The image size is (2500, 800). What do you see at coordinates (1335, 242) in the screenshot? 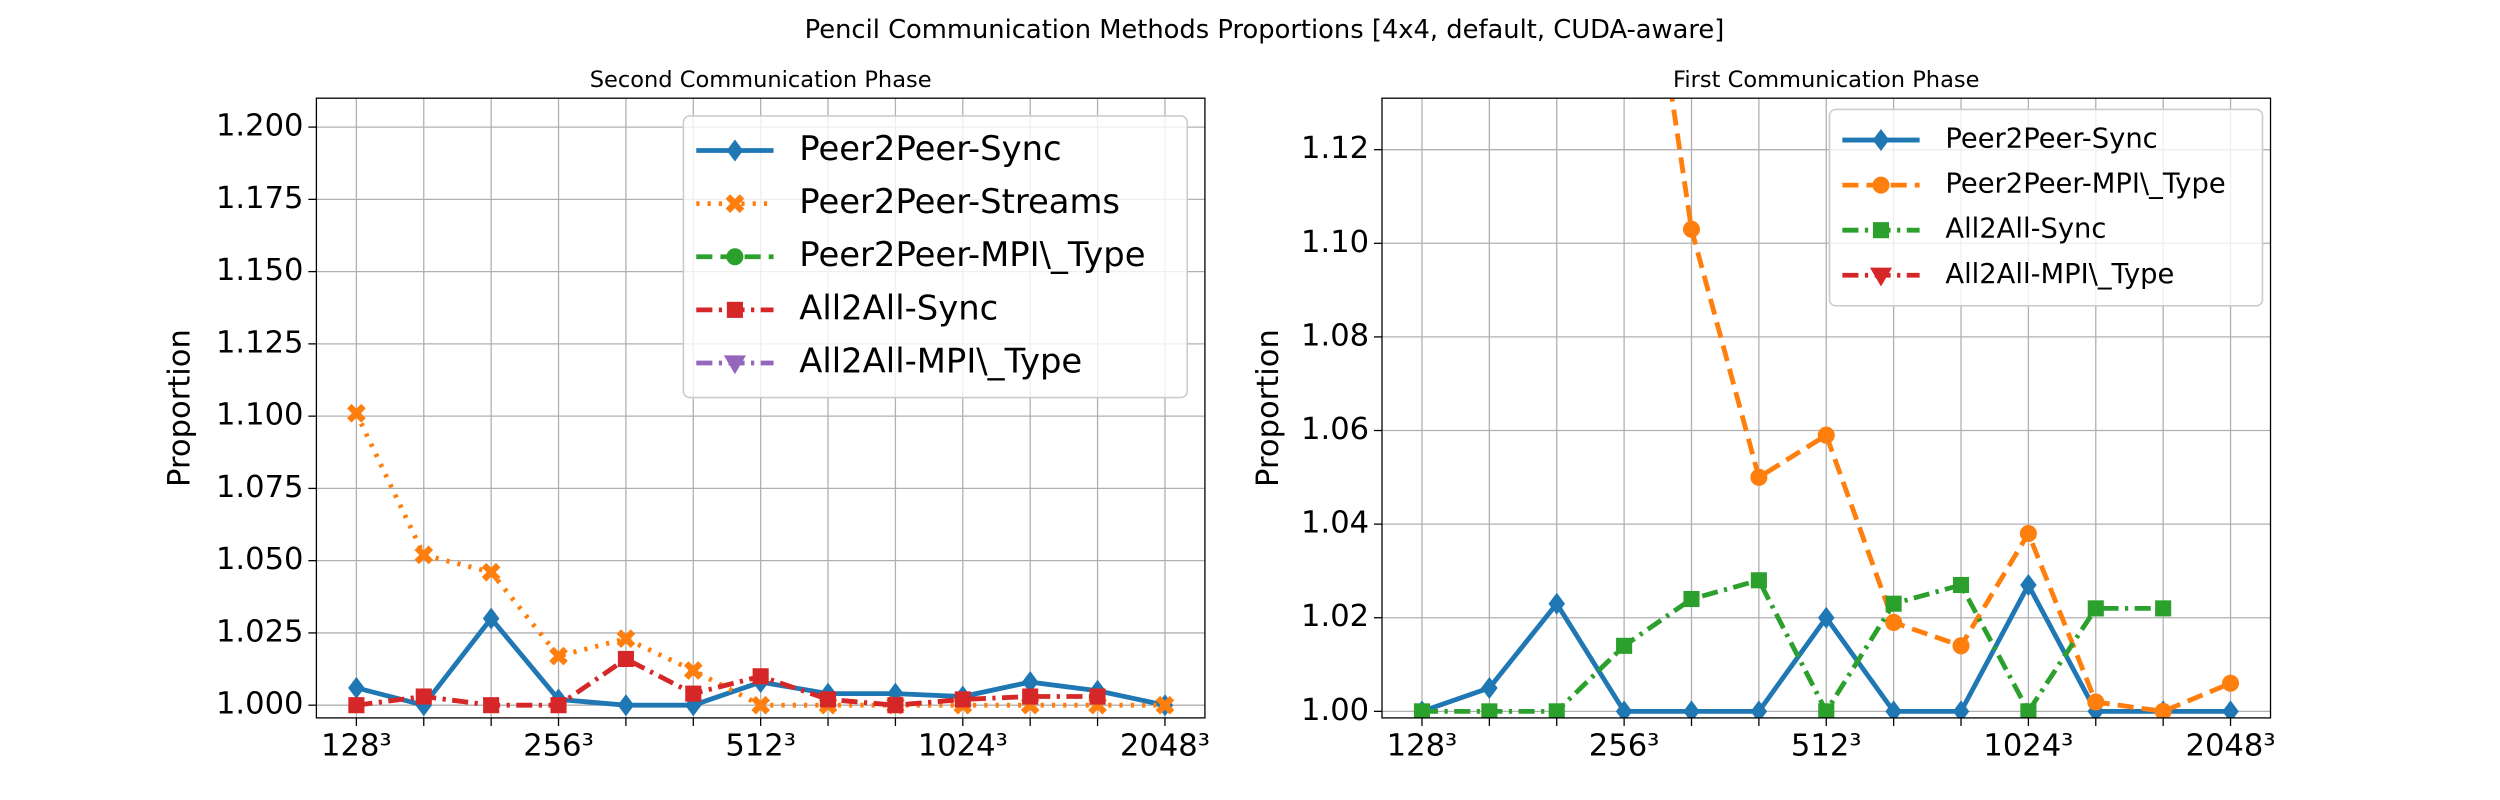
I see `y-tick-label: 1.10` at bounding box center [1335, 242].